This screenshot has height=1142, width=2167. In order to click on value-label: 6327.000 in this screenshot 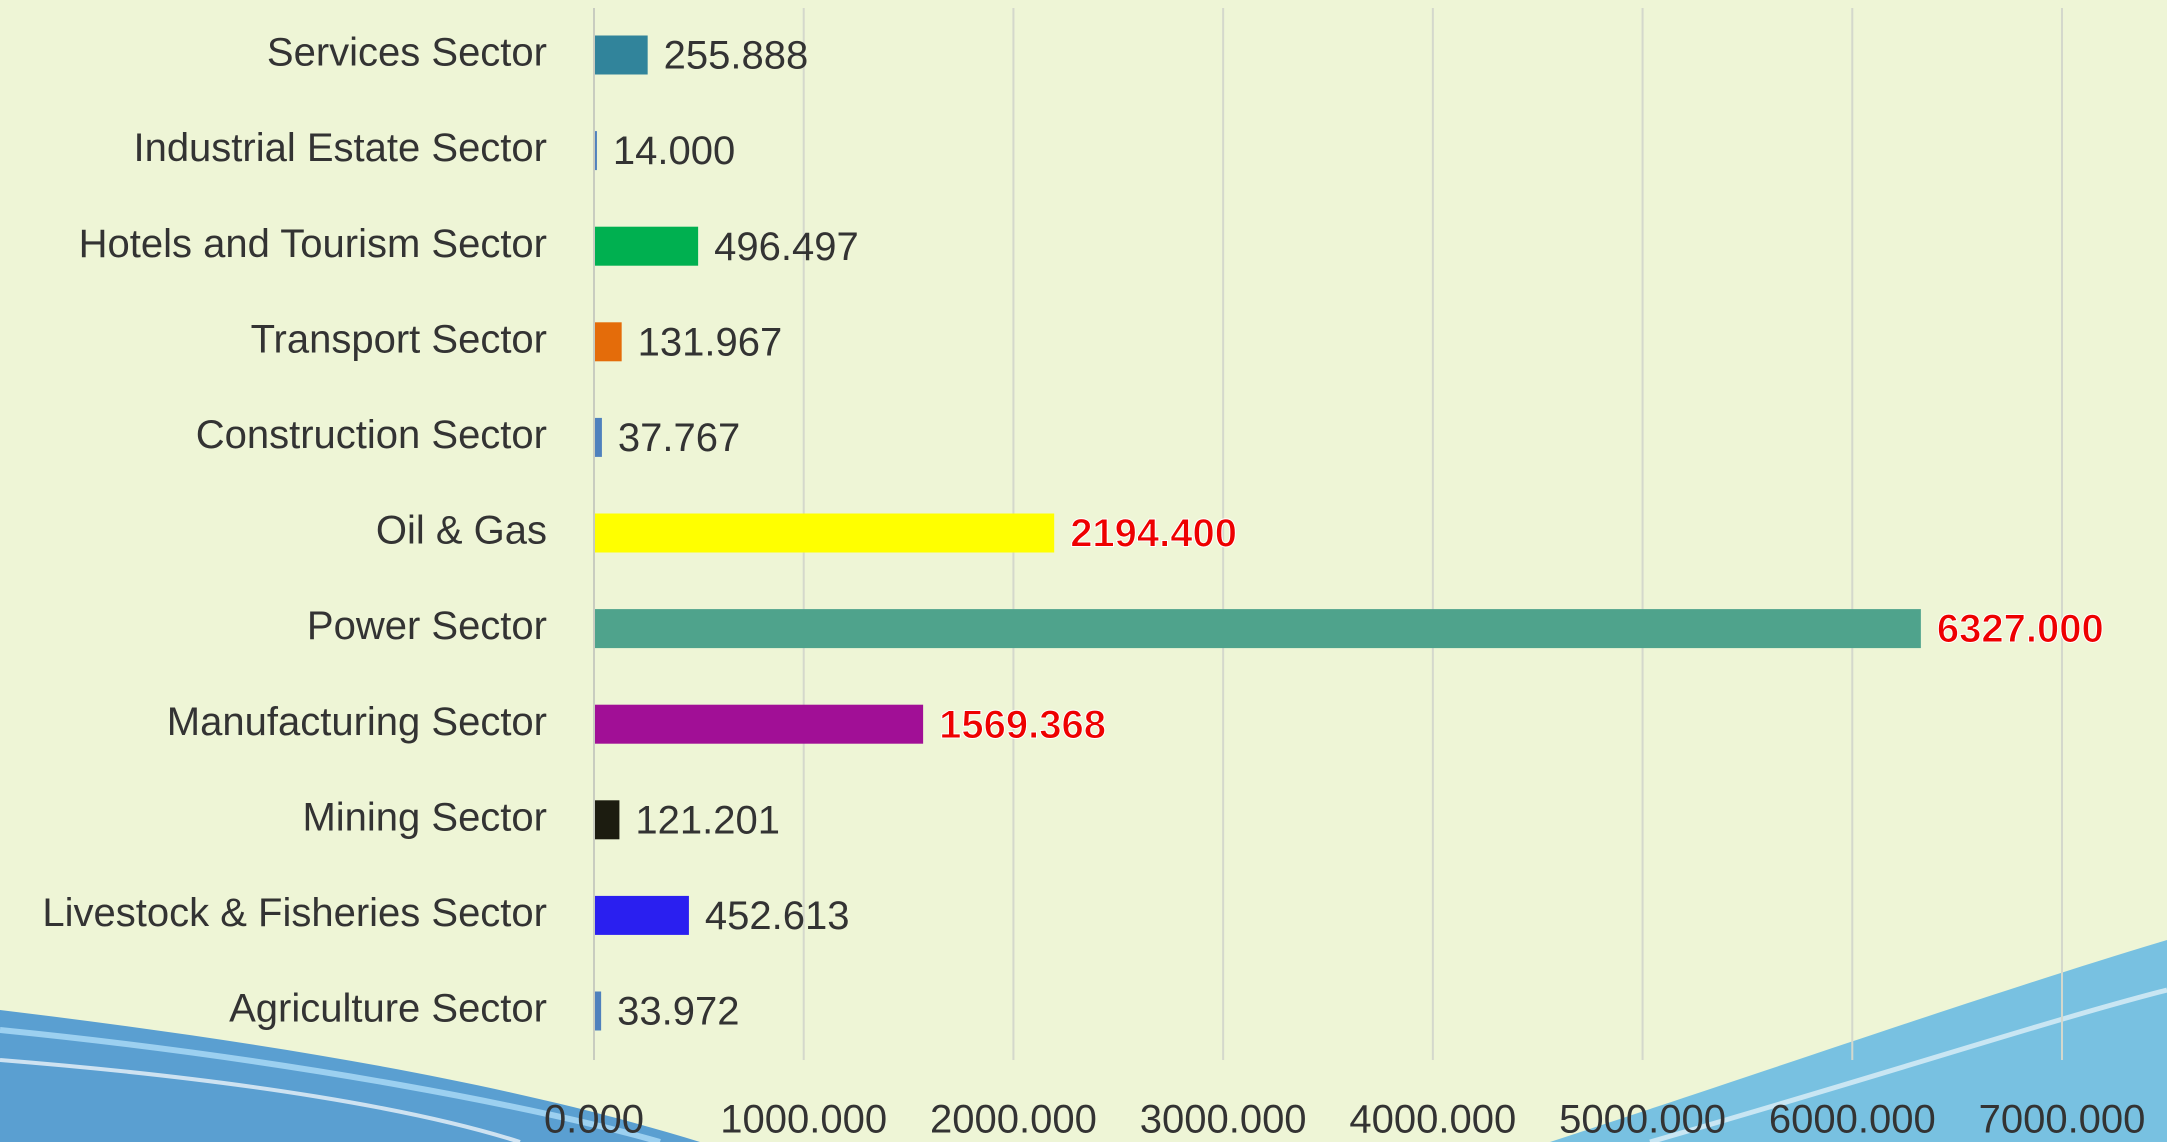, I will do `click(2020, 629)`.